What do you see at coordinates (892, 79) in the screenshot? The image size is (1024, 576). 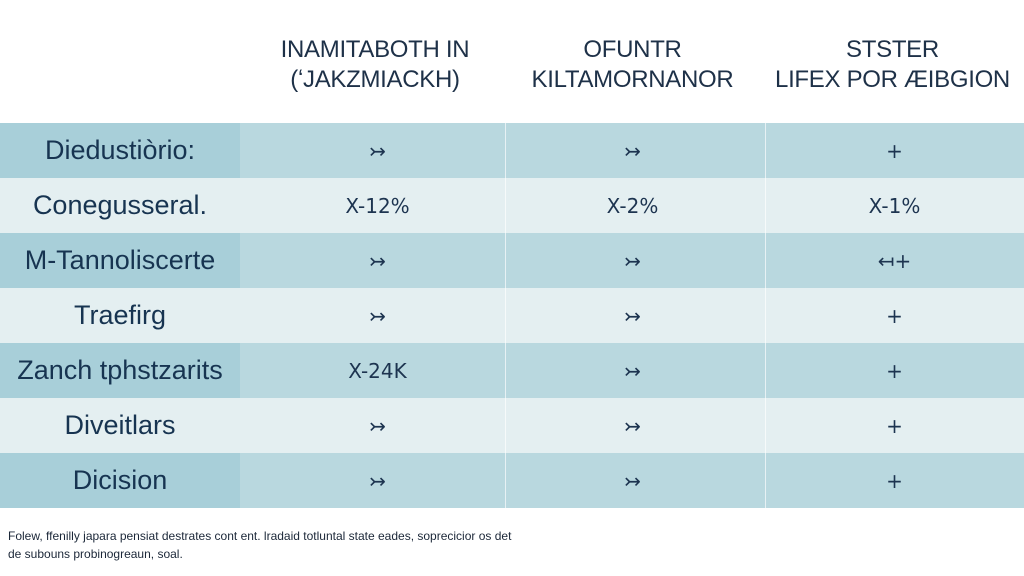 I see `header-column-3-line-2: LIFEX POR ÆIBGION` at bounding box center [892, 79].